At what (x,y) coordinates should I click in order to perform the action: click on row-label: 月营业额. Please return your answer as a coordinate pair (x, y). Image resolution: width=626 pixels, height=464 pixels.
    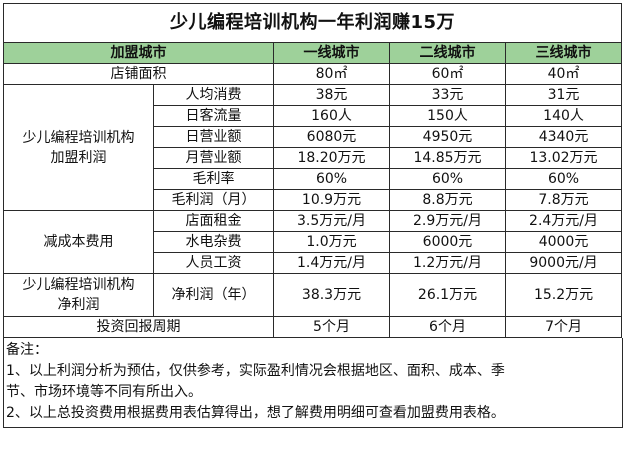
    Looking at the image, I should click on (213, 158).